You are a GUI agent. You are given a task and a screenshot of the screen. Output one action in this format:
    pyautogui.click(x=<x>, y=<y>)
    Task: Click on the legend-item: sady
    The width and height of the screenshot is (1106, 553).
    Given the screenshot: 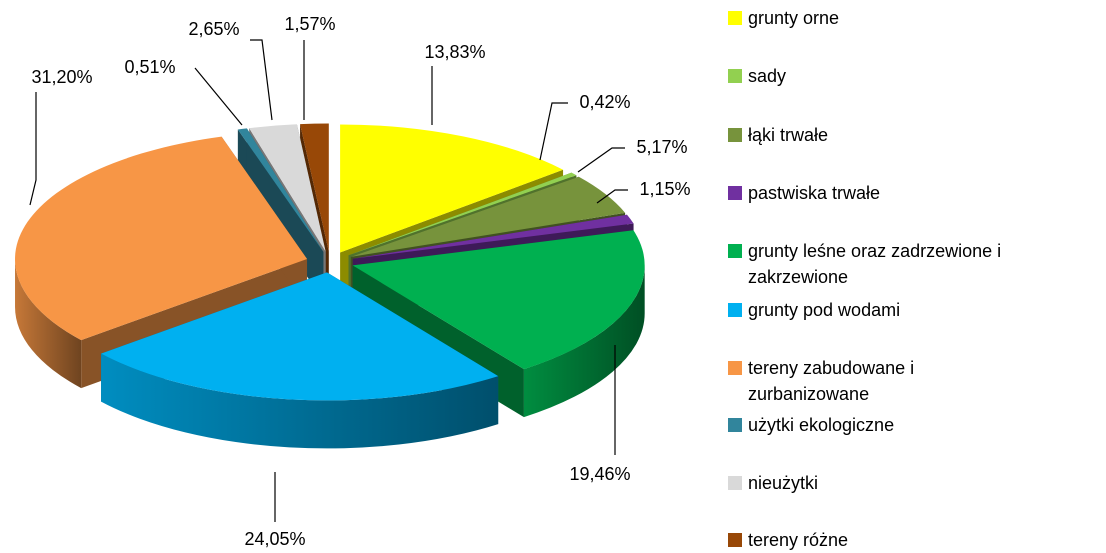 What is the action you would take?
    pyautogui.click(x=878, y=76)
    